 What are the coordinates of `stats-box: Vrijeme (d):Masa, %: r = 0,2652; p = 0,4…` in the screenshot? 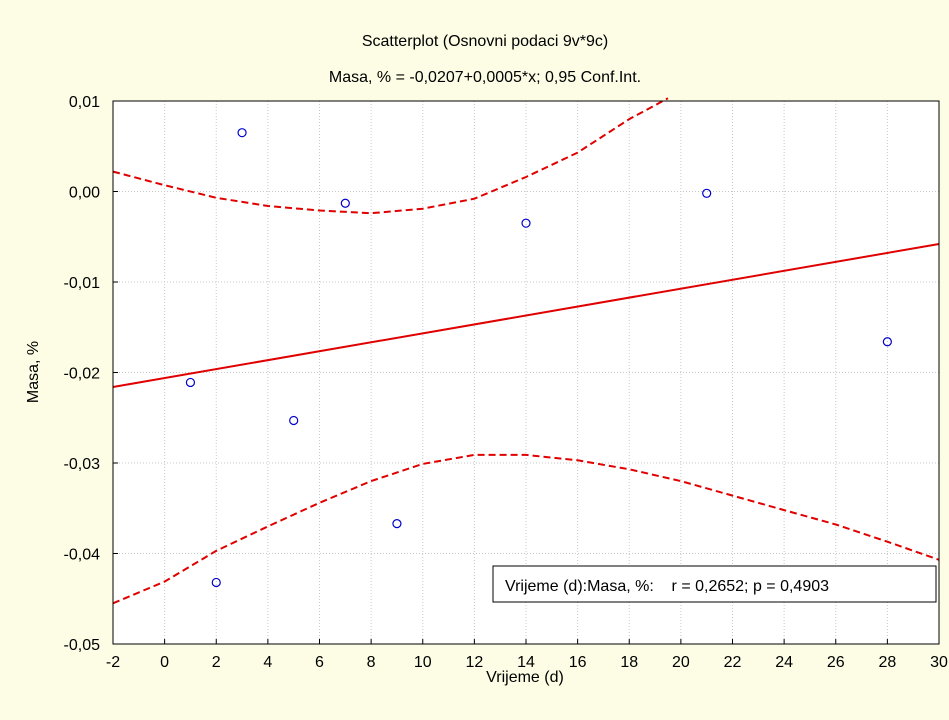 It's located at (714, 584).